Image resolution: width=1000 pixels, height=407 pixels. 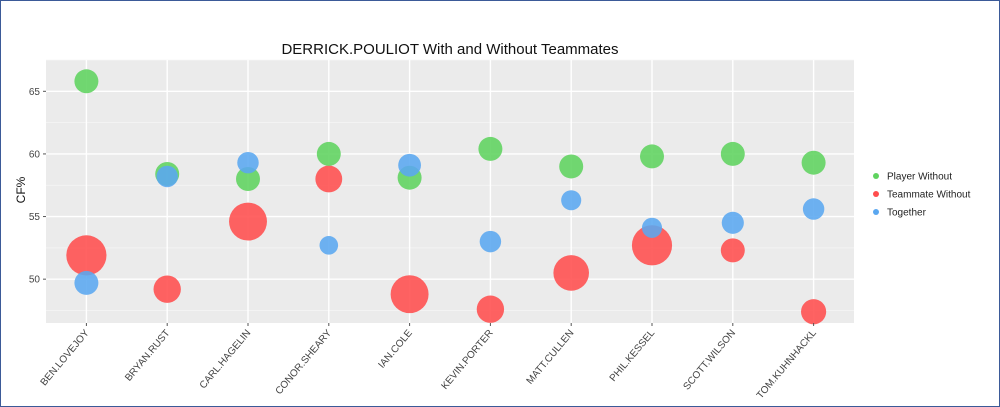 What do you see at coordinates (395, 349) in the screenshot?
I see `x-tick-label: IAN.COLE` at bounding box center [395, 349].